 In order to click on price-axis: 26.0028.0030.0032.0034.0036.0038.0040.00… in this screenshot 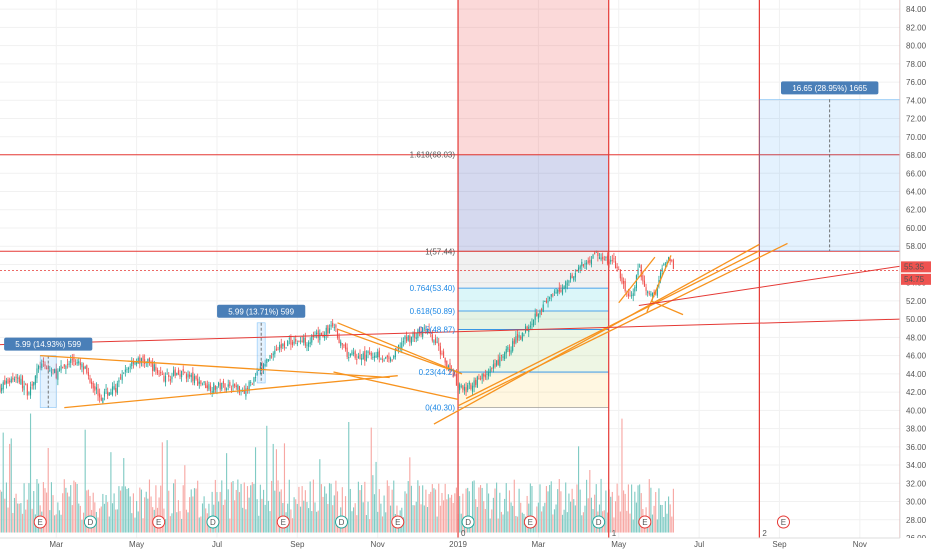, I will do `click(915, 275)`.